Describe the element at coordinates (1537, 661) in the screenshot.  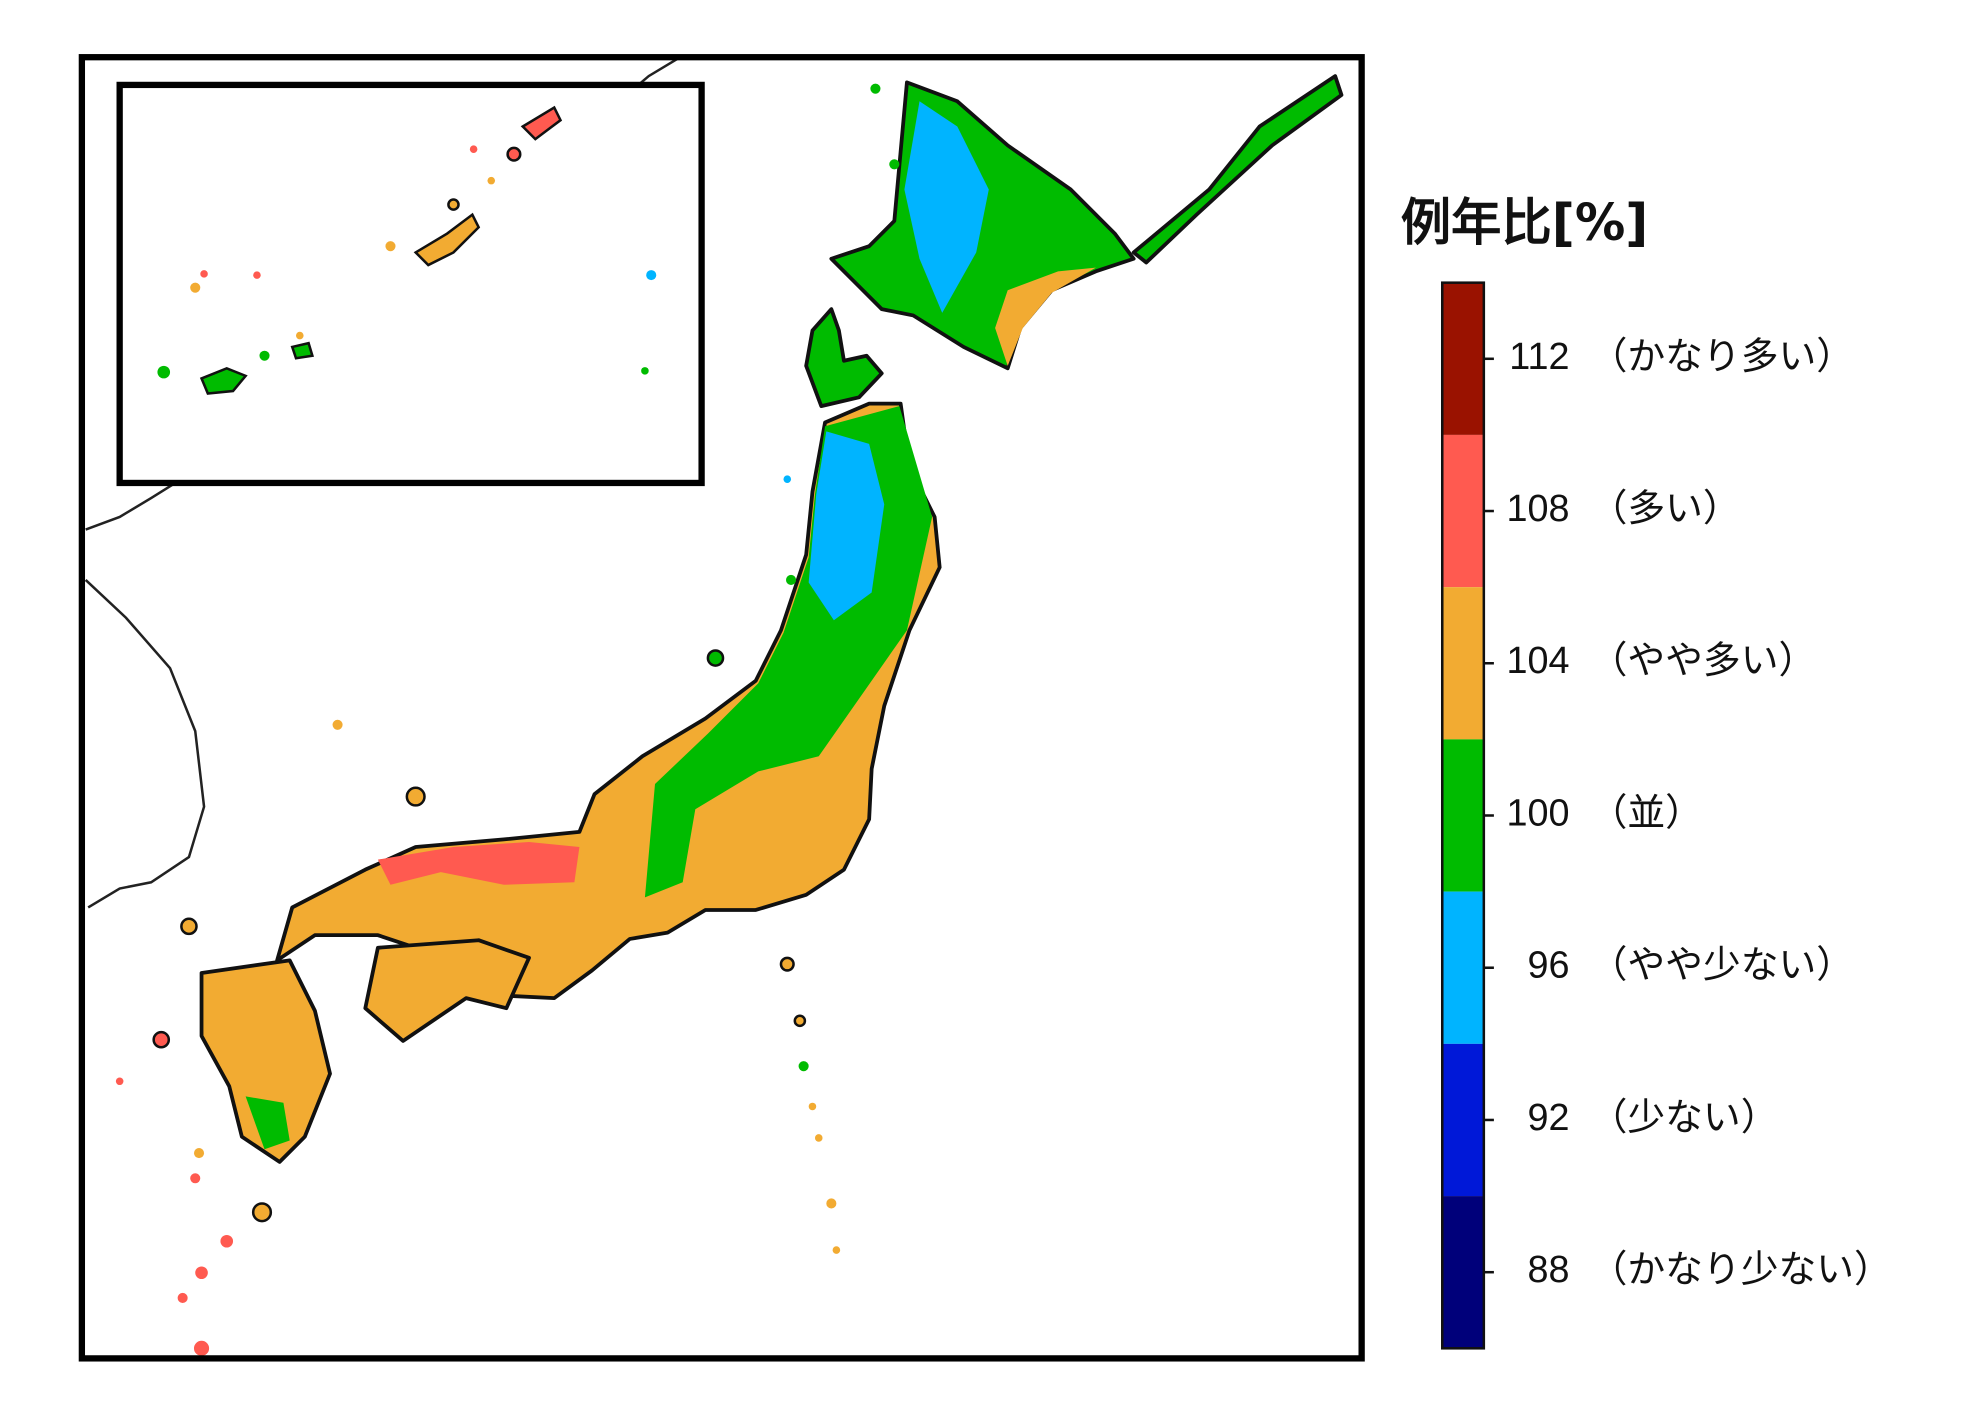
I see `legend-value: 104` at that location.